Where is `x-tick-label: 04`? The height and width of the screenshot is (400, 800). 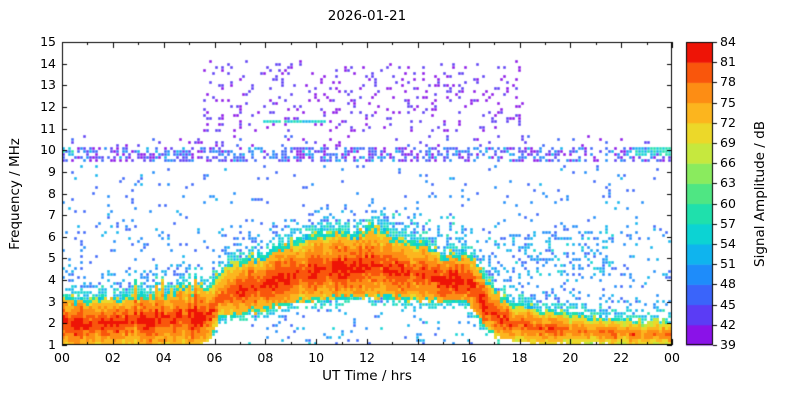 x-tick-label: 04 is located at coordinates (163, 357).